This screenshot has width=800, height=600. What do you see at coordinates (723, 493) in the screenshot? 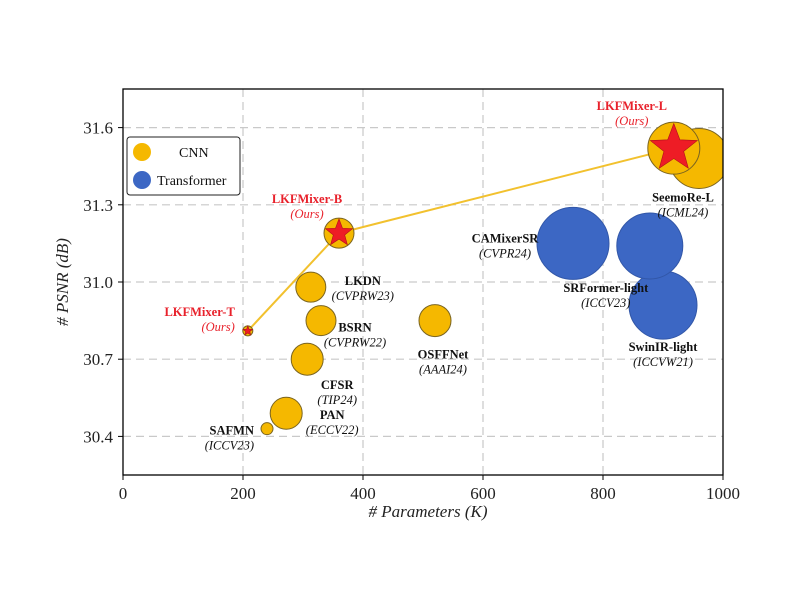
I see `x-tick-label: 1000` at bounding box center [723, 493].